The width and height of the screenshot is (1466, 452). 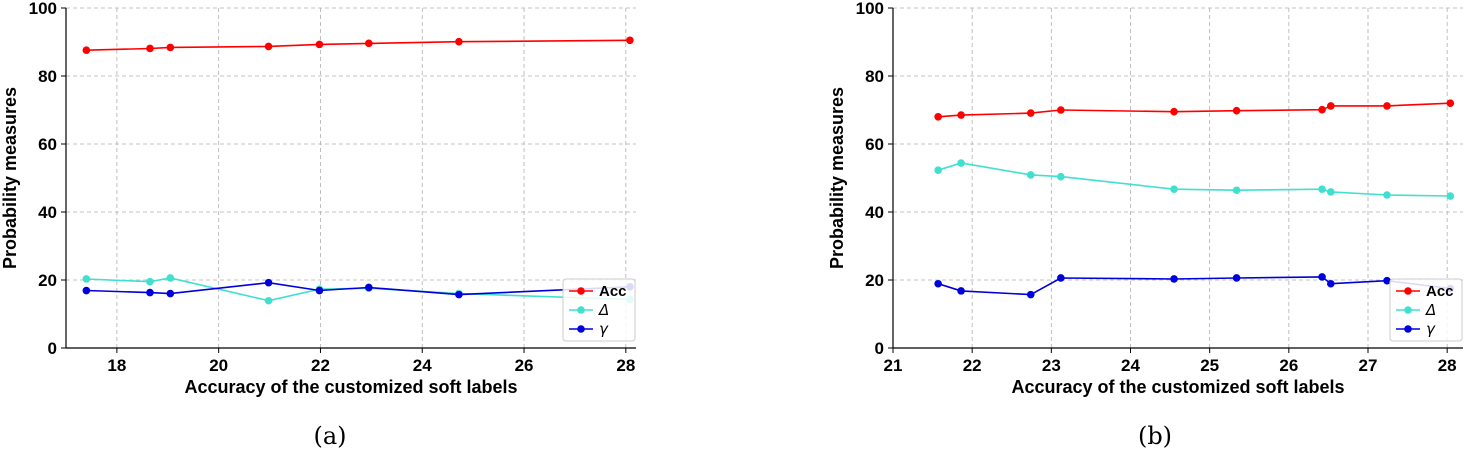 I want to click on figure-caption: (a), so click(x=329, y=436).